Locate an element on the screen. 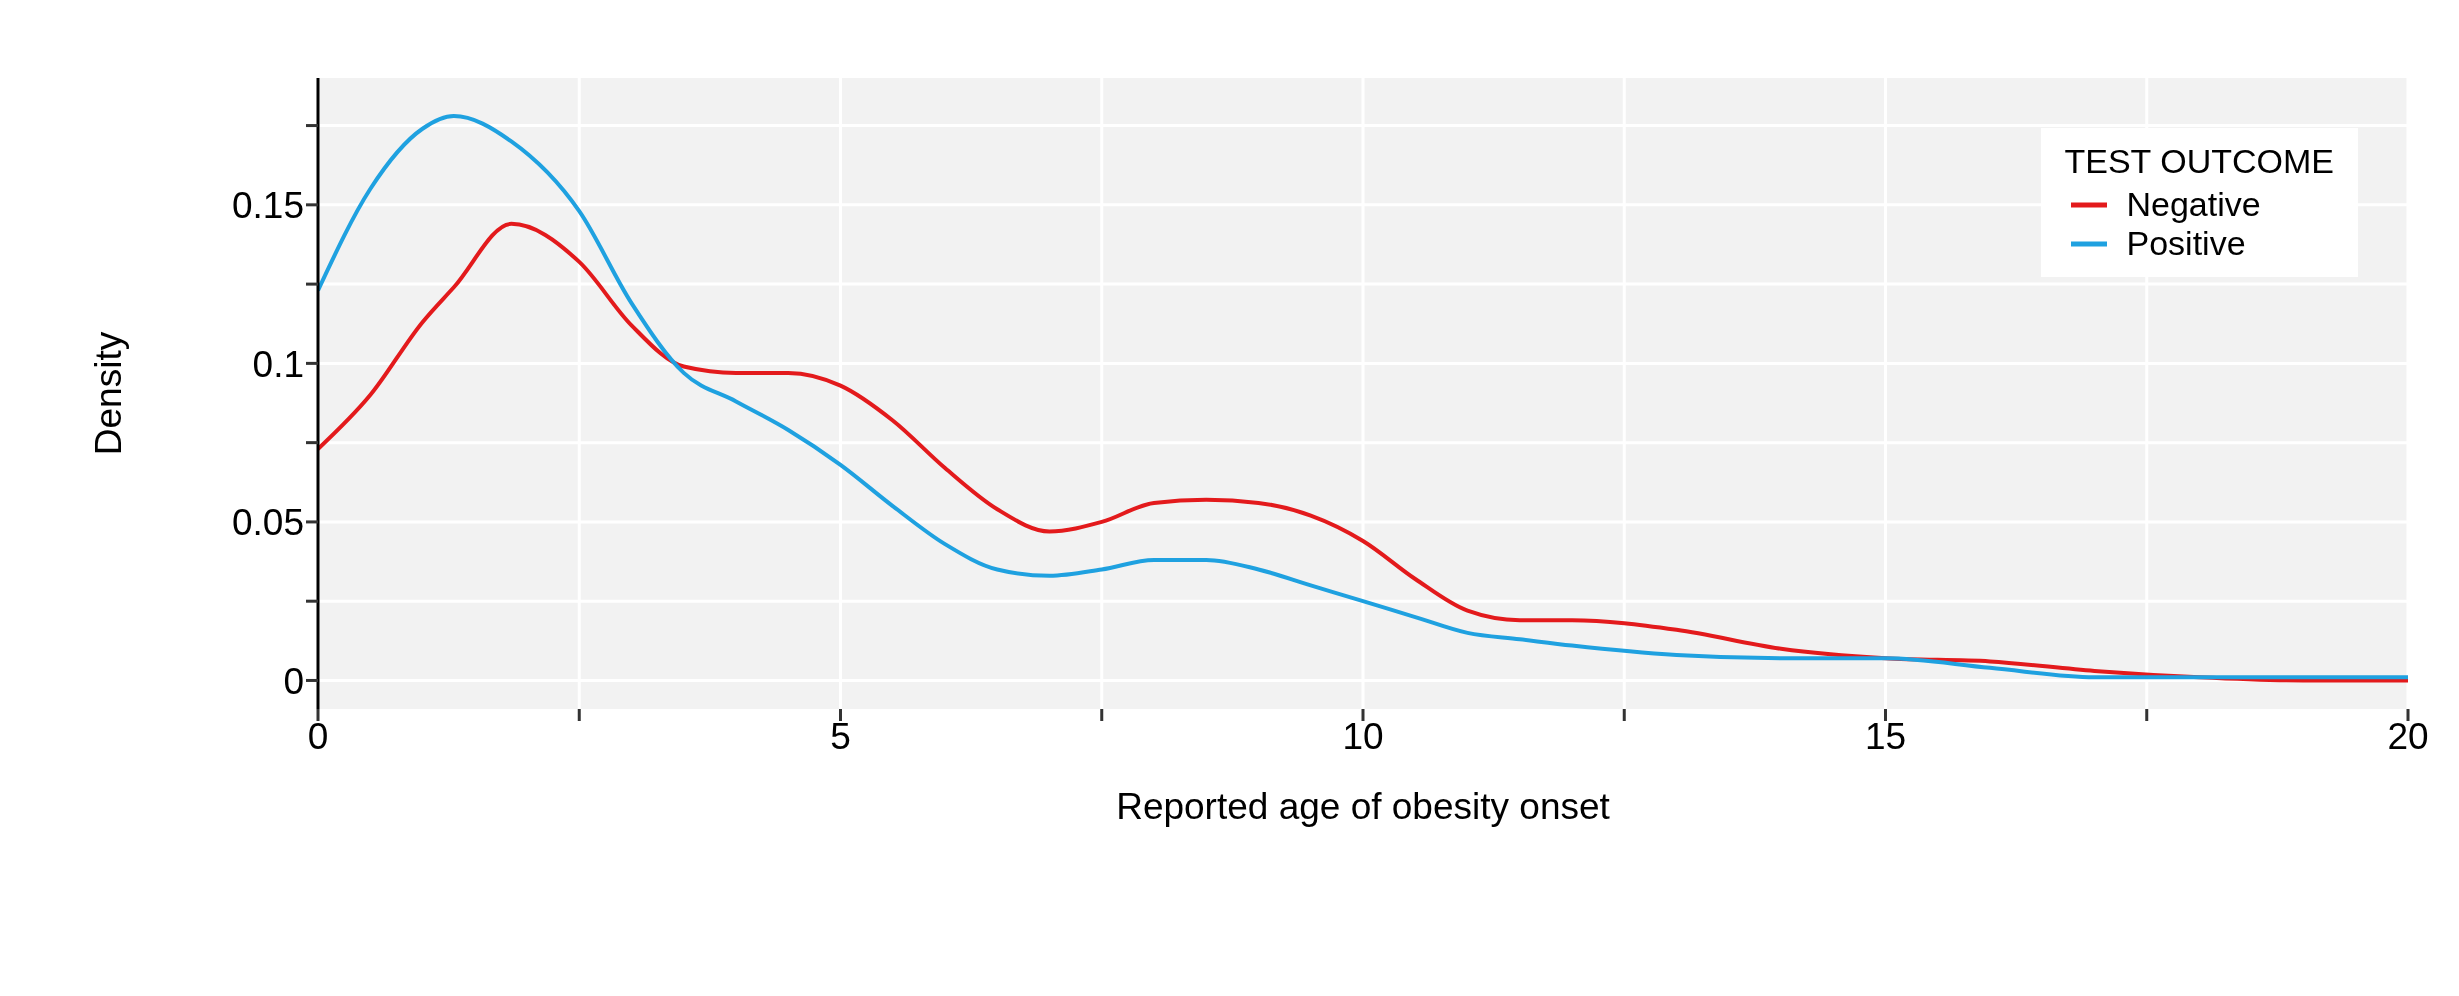 This screenshot has height=996, width=2459. x-tick-label: 5 is located at coordinates (840, 737).